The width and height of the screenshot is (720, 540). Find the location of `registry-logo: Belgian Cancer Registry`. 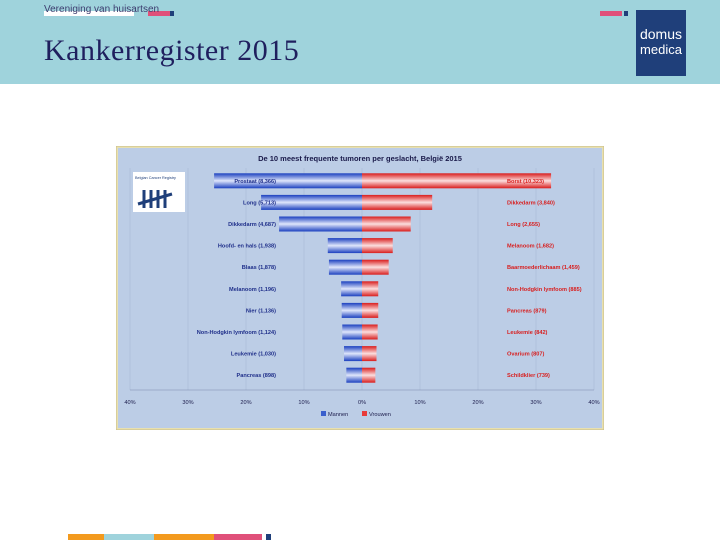

registry-logo: Belgian Cancer Registry is located at coordinates (159, 192).